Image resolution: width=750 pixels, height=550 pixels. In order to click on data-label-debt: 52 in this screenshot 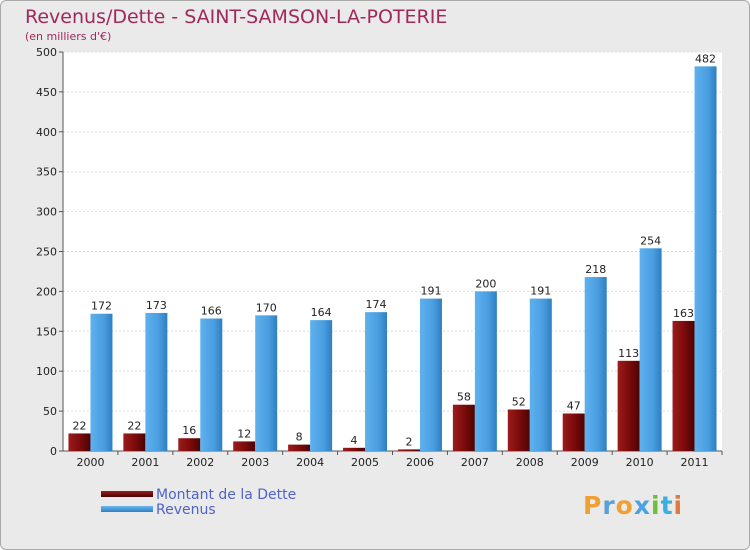, I will do `click(519, 402)`.